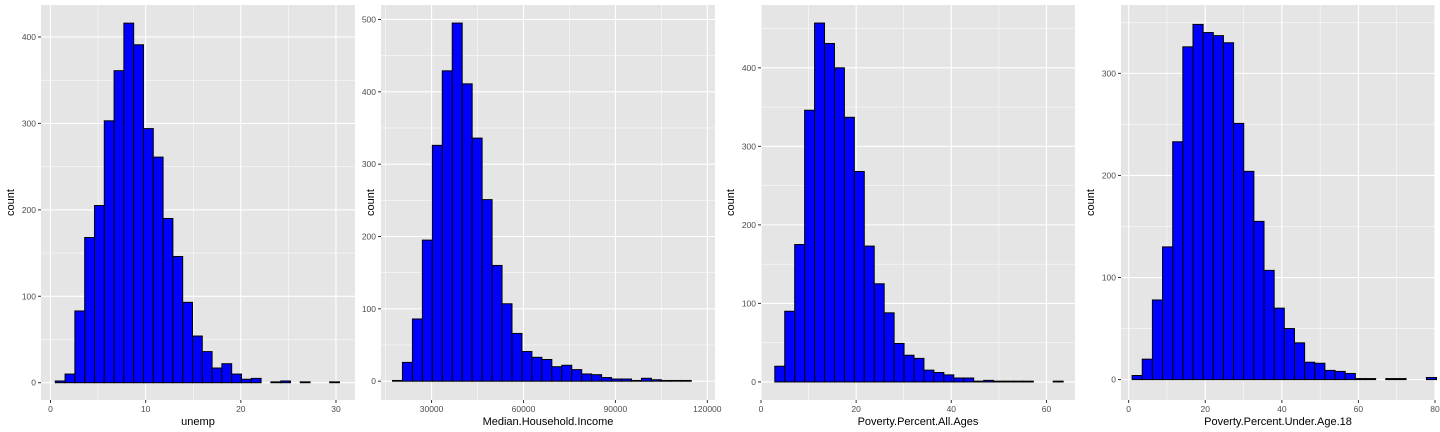 The width and height of the screenshot is (1440, 432). Describe the element at coordinates (336, 409) in the screenshot. I see `x-tick-label: 30` at that location.